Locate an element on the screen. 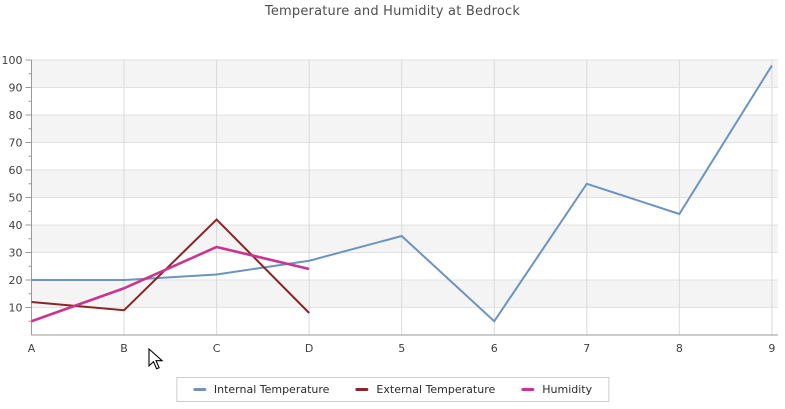 The height and width of the screenshot is (409, 785). y-tick-label: 80 is located at coordinates (16, 115).